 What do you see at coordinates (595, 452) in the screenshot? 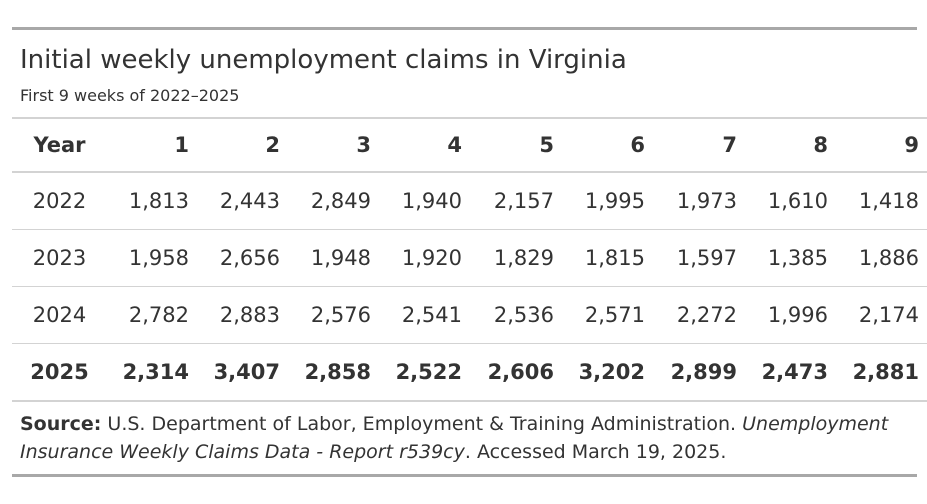
I see `source-accessed: . Accessed March 19, 2025.` at bounding box center [595, 452].